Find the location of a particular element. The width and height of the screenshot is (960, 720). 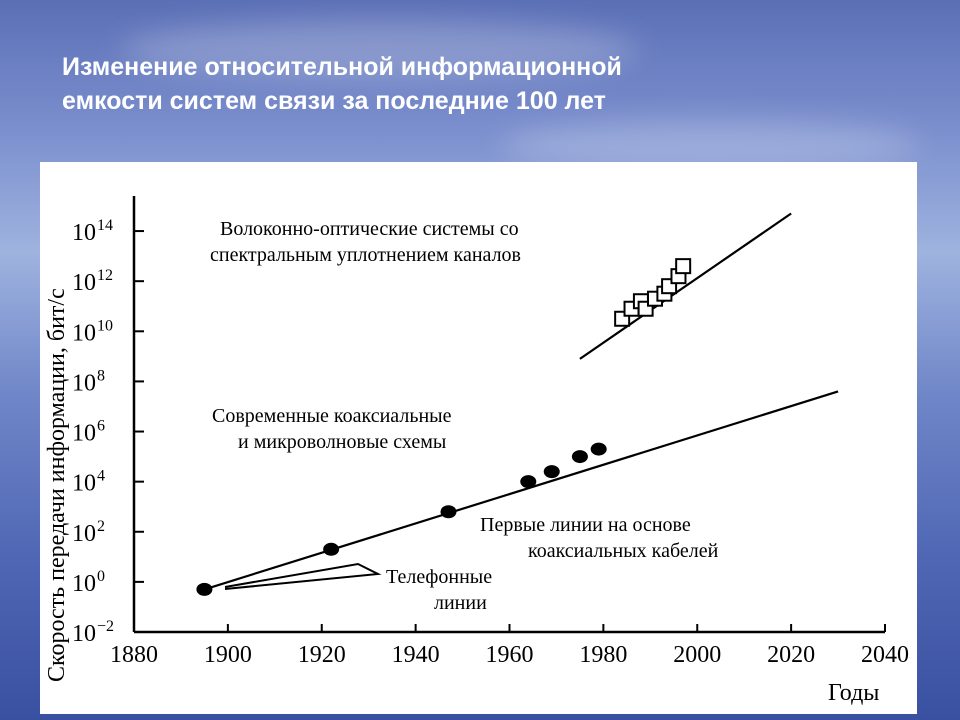

y-tick-exponent: −2 is located at coordinates (105, 626).